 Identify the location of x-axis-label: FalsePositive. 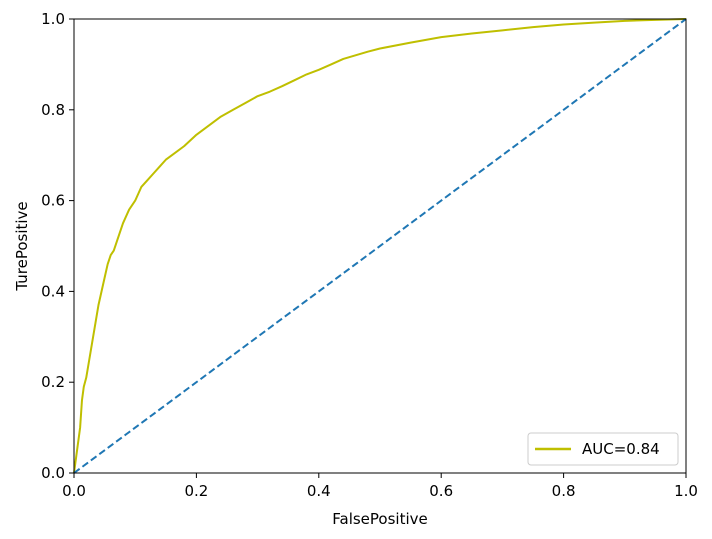
(379, 519).